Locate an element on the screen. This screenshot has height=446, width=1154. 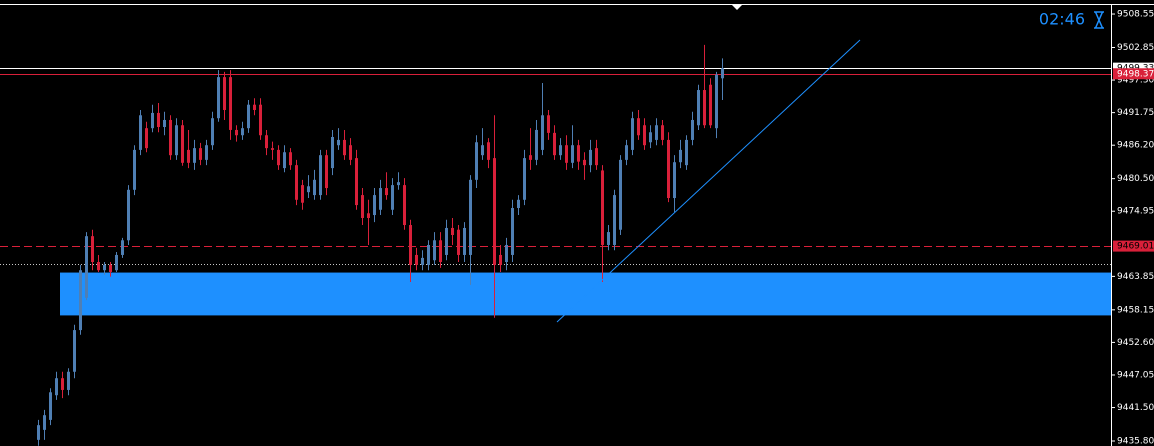
y-tick-label: 9497.30 is located at coordinates (1135, 81).